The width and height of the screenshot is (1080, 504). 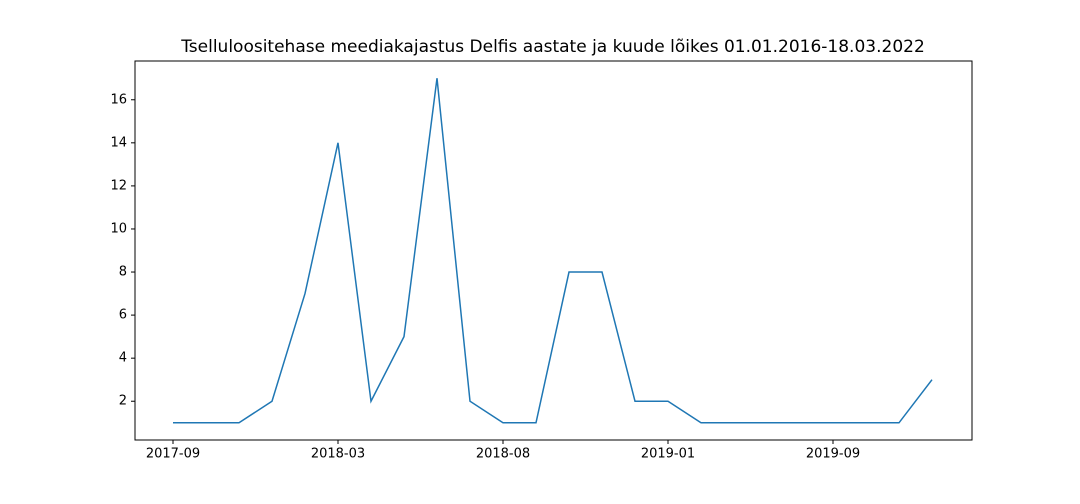 What do you see at coordinates (118, 185) in the screenshot?
I see `y-tick-label: 12` at bounding box center [118, 185].